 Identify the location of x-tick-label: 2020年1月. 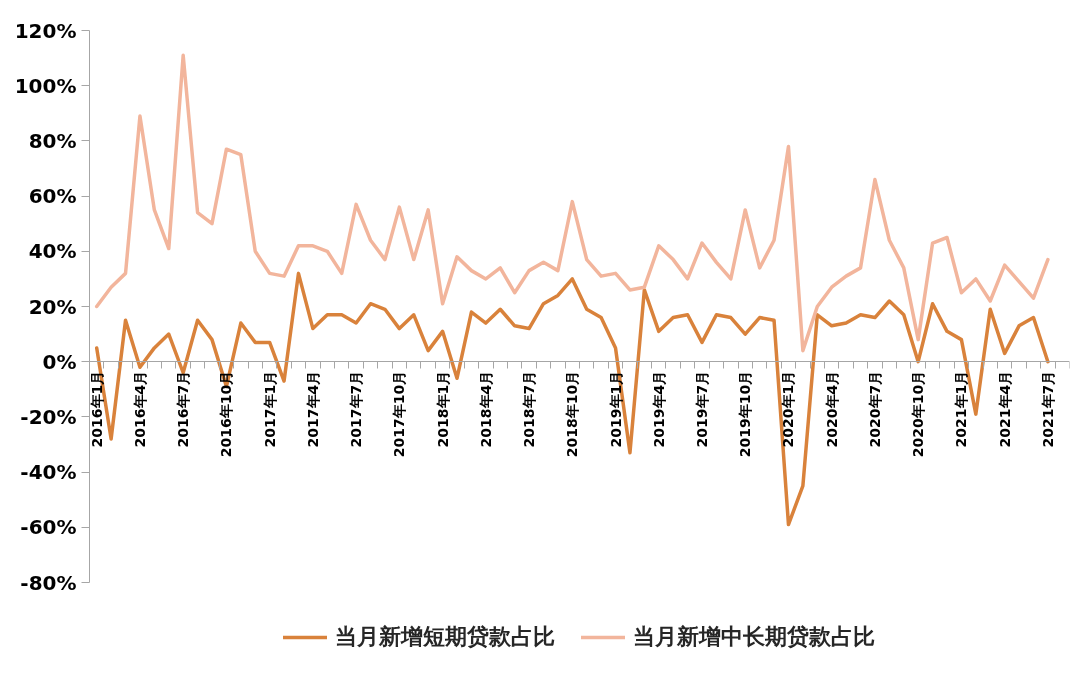
(788, 409).